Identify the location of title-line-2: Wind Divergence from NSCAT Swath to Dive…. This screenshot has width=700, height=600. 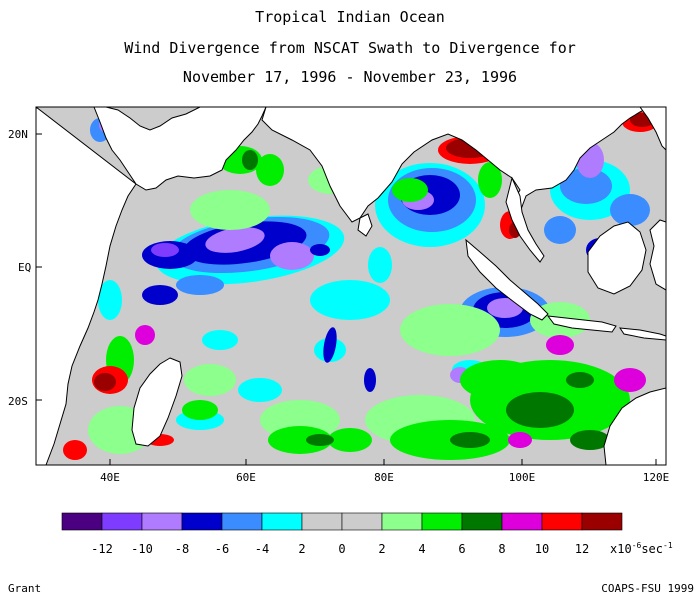
(350, 48).